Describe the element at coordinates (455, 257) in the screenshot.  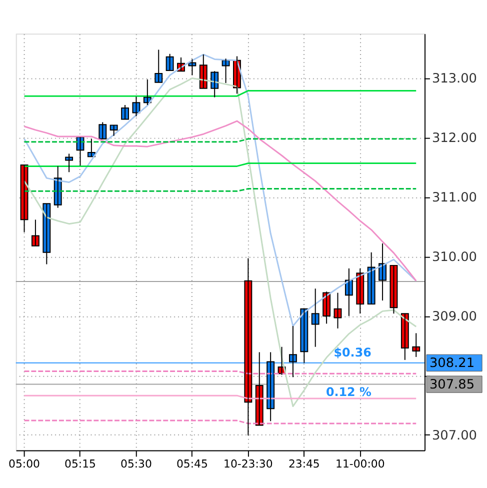
I see `y-tick-label: 310.00` at that location.